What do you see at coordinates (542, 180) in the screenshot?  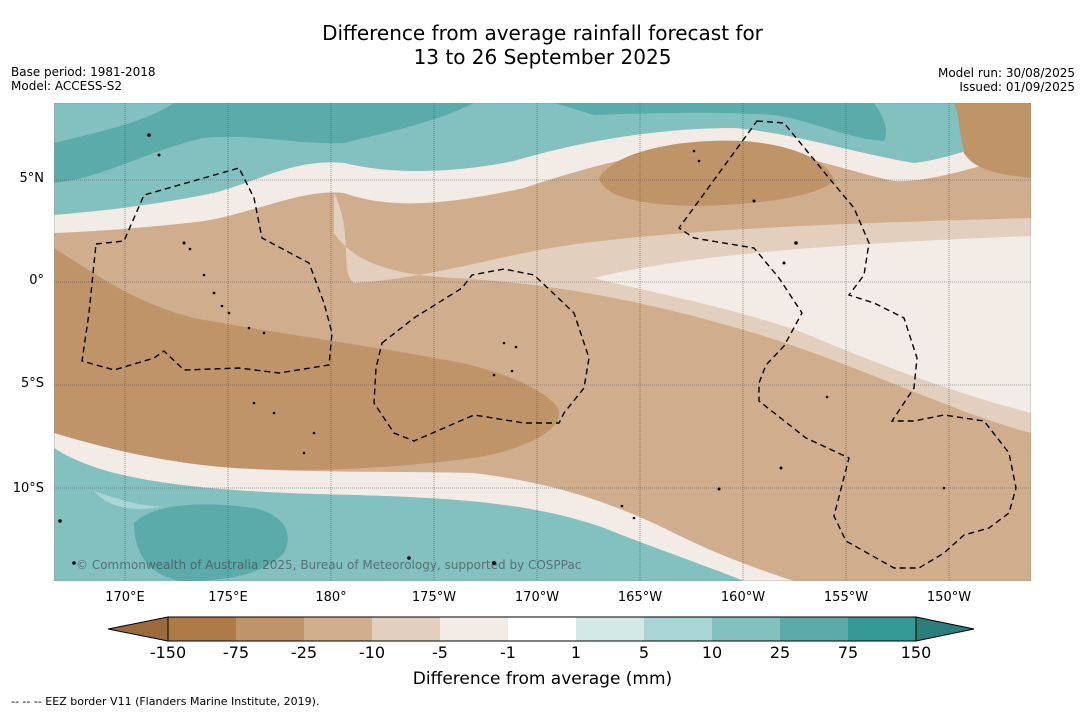 I see `light-band-north` at bounding box center [542, 180].